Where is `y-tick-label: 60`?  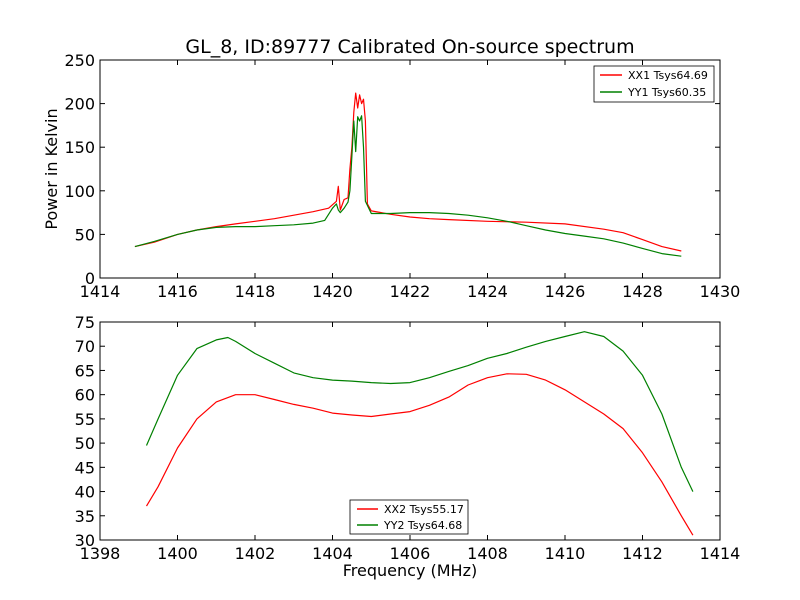 y-tick-label: 60 is located at coordinates (85, 395).